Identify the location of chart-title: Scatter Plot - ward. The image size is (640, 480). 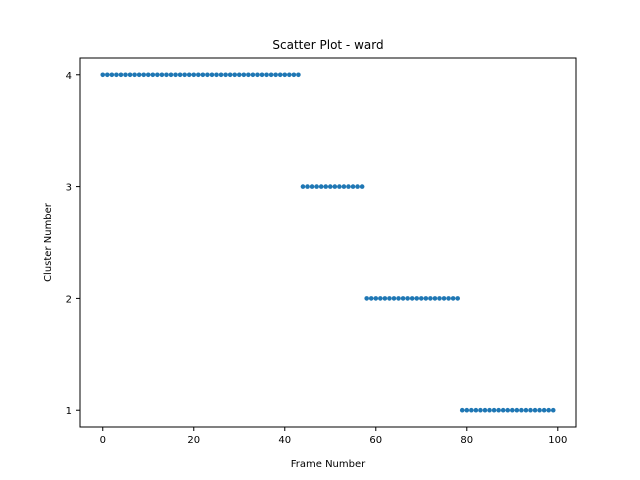
(327, 45).